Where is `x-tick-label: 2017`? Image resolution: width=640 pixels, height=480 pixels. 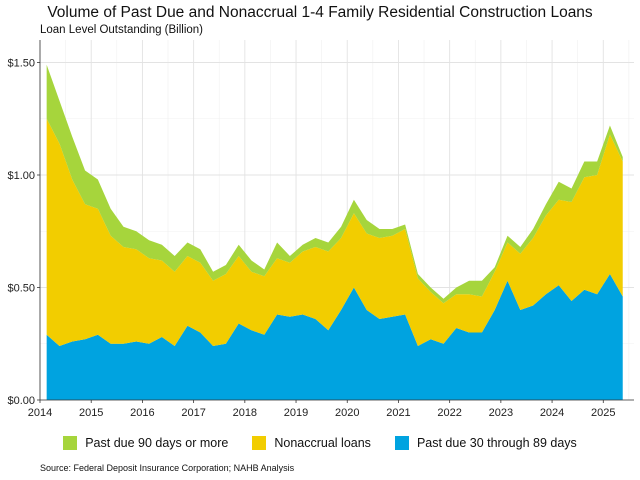
x-tick-label: 2017 is located at coordinates (193, 413).